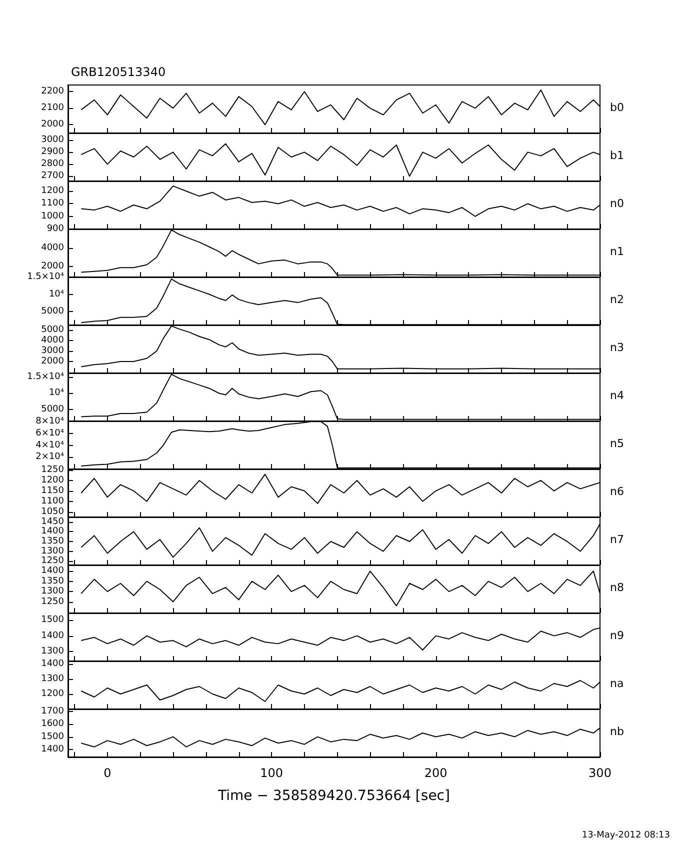  I want to click on y-tick-label: 1450, so click(52, 521).